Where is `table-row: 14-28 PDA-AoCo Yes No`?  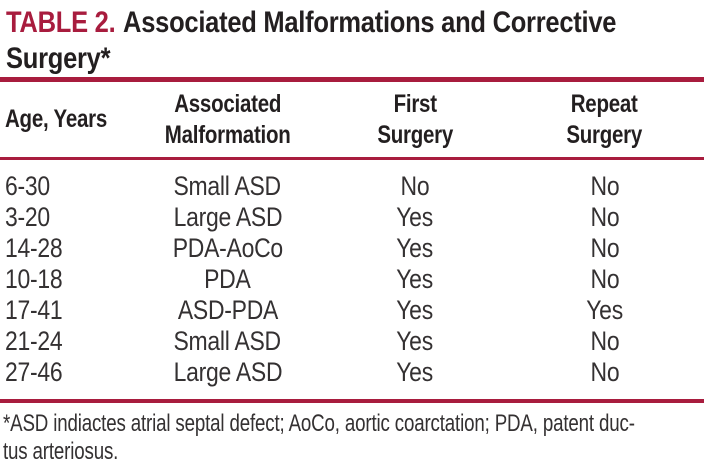
table-row: 14-28 PDA-AoCo Yes No is located at coordinates (352, 248).